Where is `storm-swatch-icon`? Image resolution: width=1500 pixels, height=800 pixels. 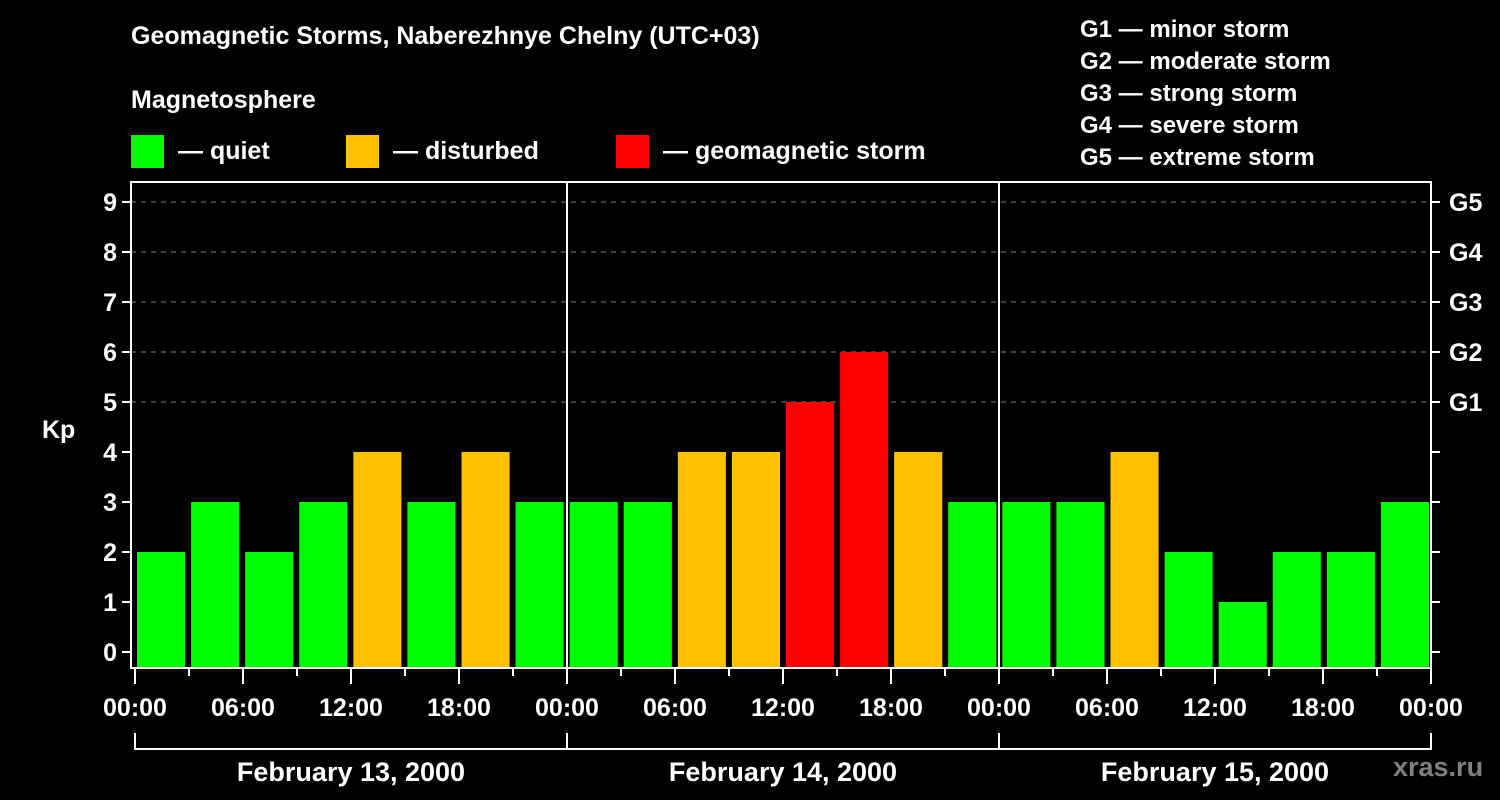 storm-swatch-icon is located at coordinates (632, 151).